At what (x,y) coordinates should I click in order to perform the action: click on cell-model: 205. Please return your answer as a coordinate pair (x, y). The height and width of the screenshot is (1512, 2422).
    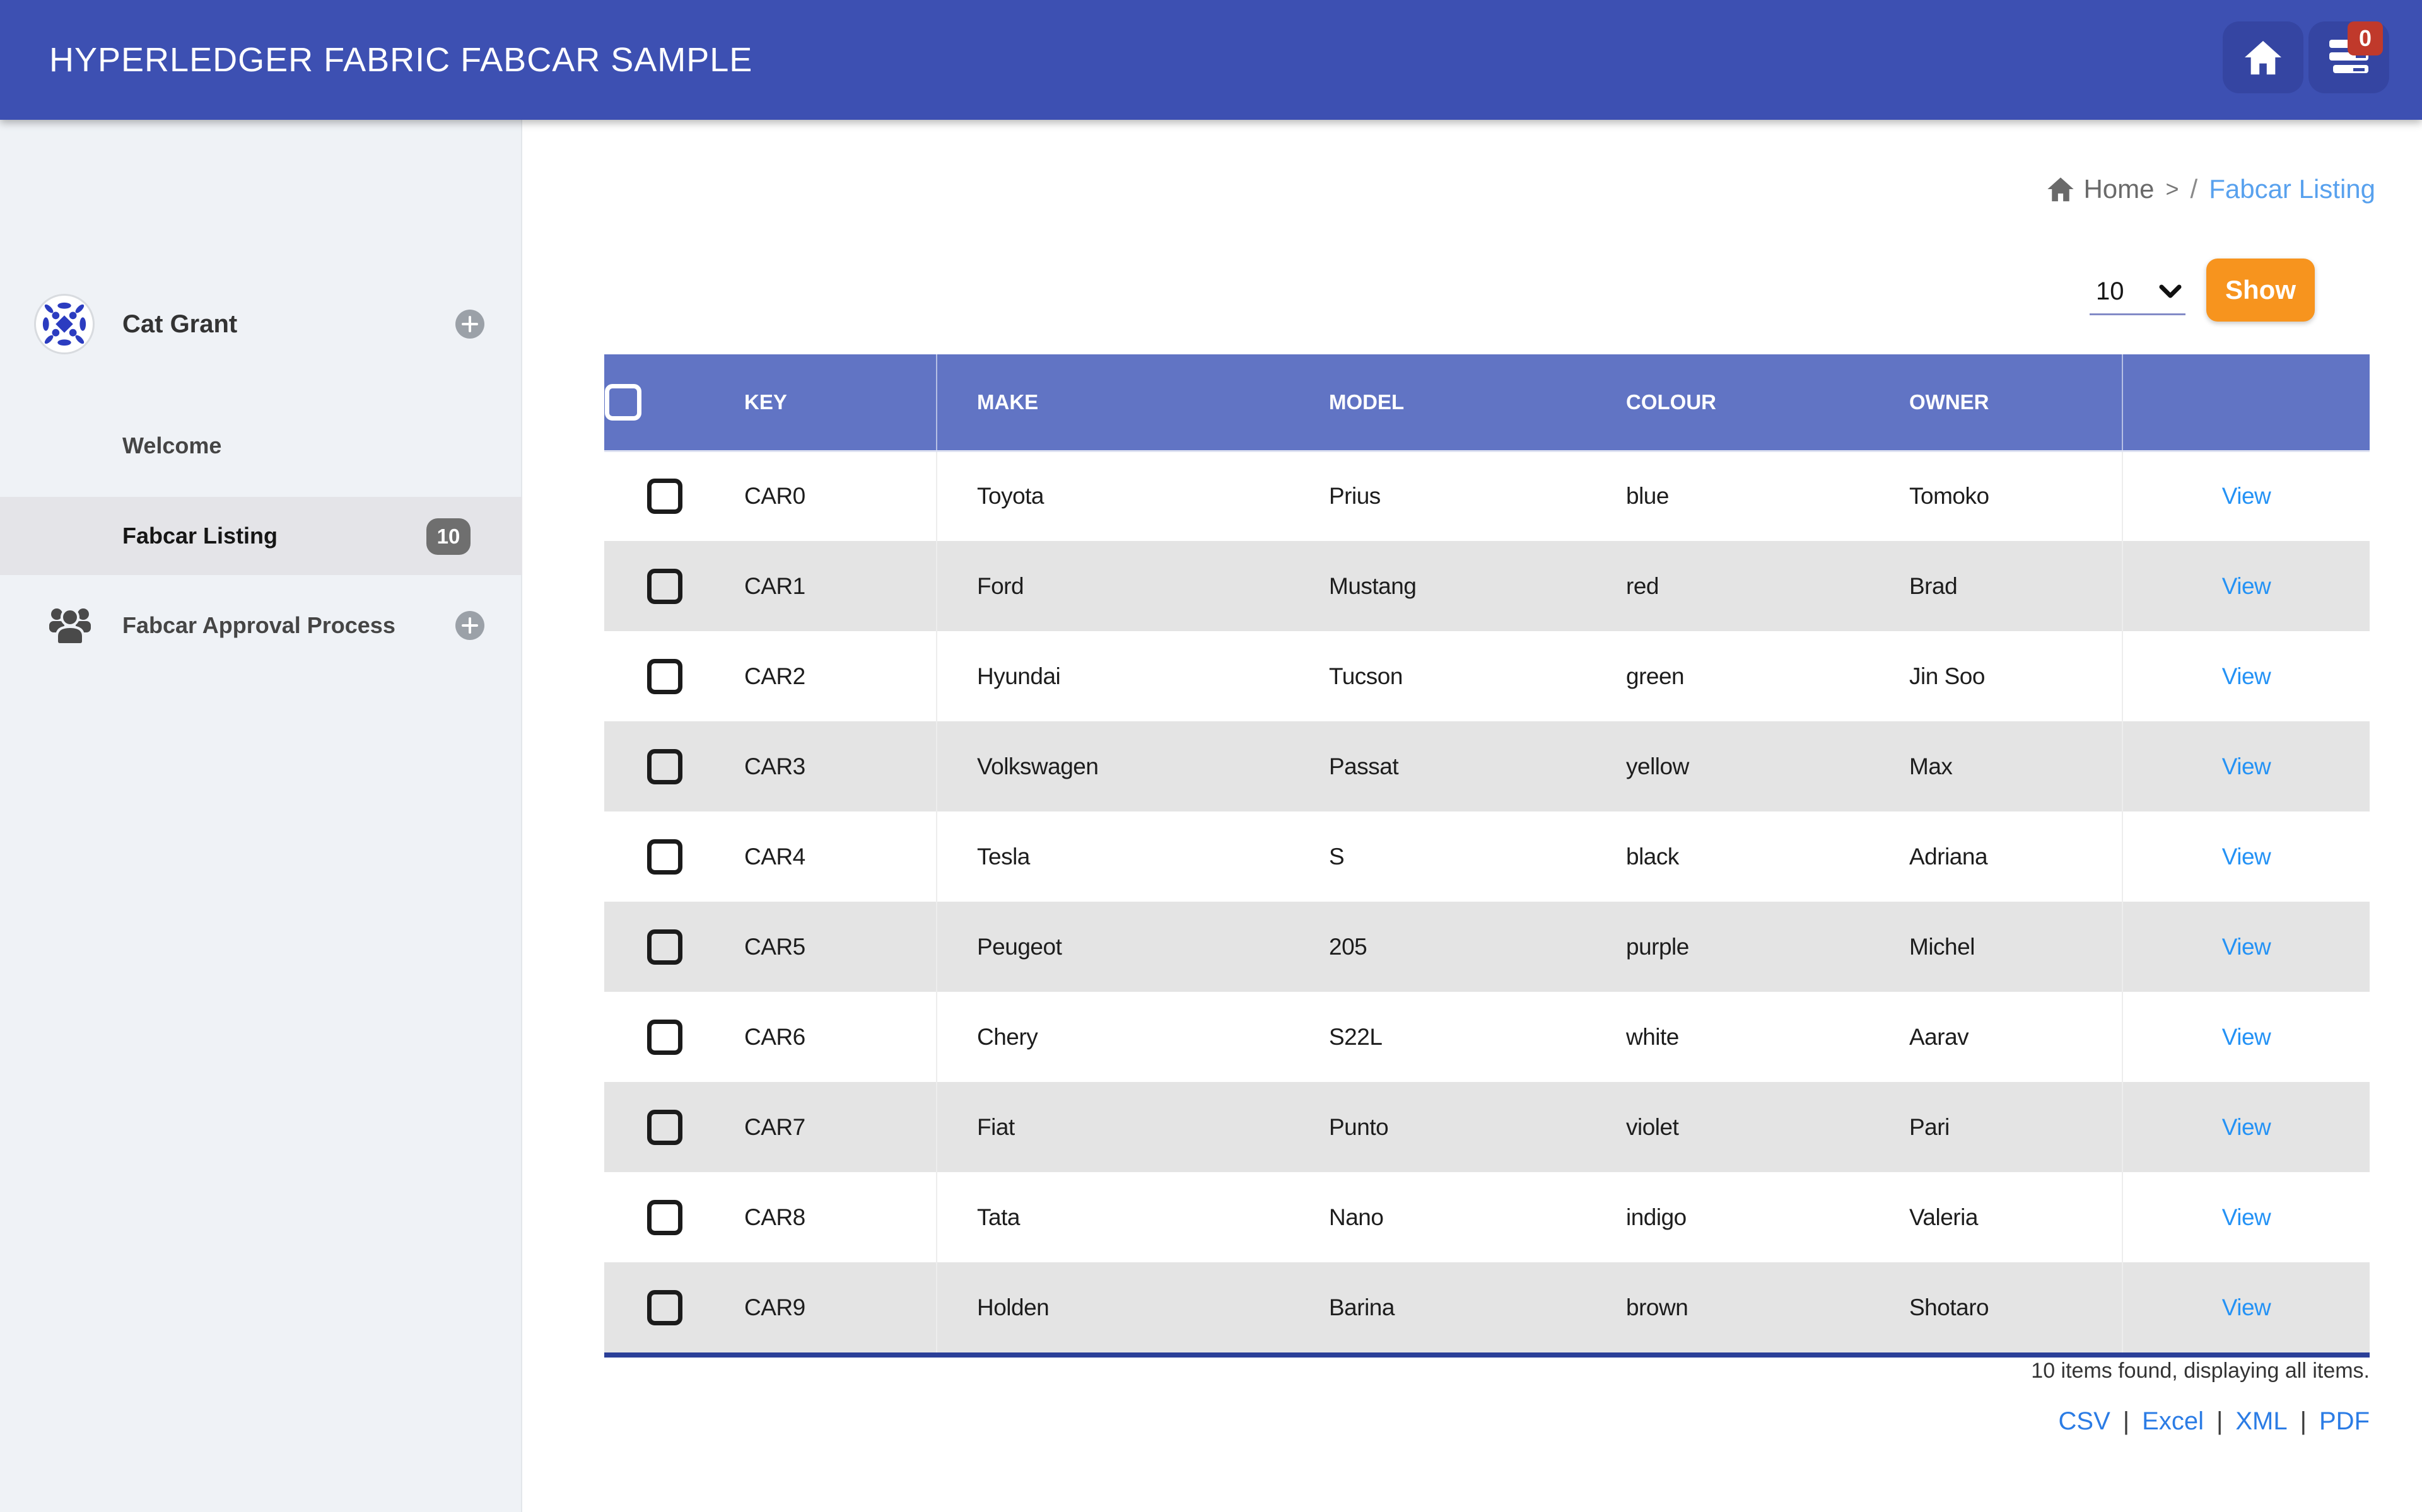
    Looking at the image, I should click on (1348, 947).